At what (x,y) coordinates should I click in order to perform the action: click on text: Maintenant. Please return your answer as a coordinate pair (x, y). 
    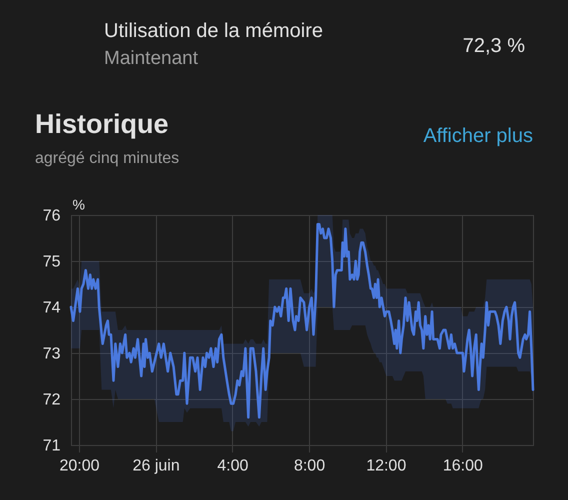
    Looking at the image, I should click on (151, 58).